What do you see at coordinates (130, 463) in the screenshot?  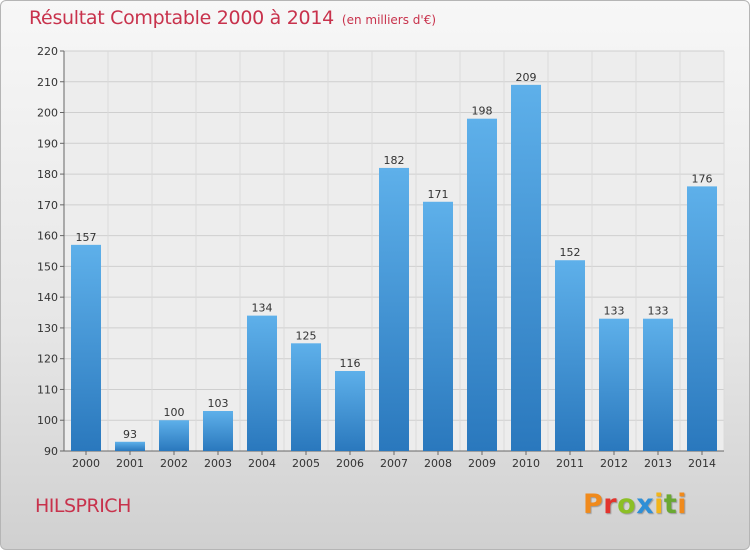 I see `x-tick-label: 2001` at bounding box center [130, 463].